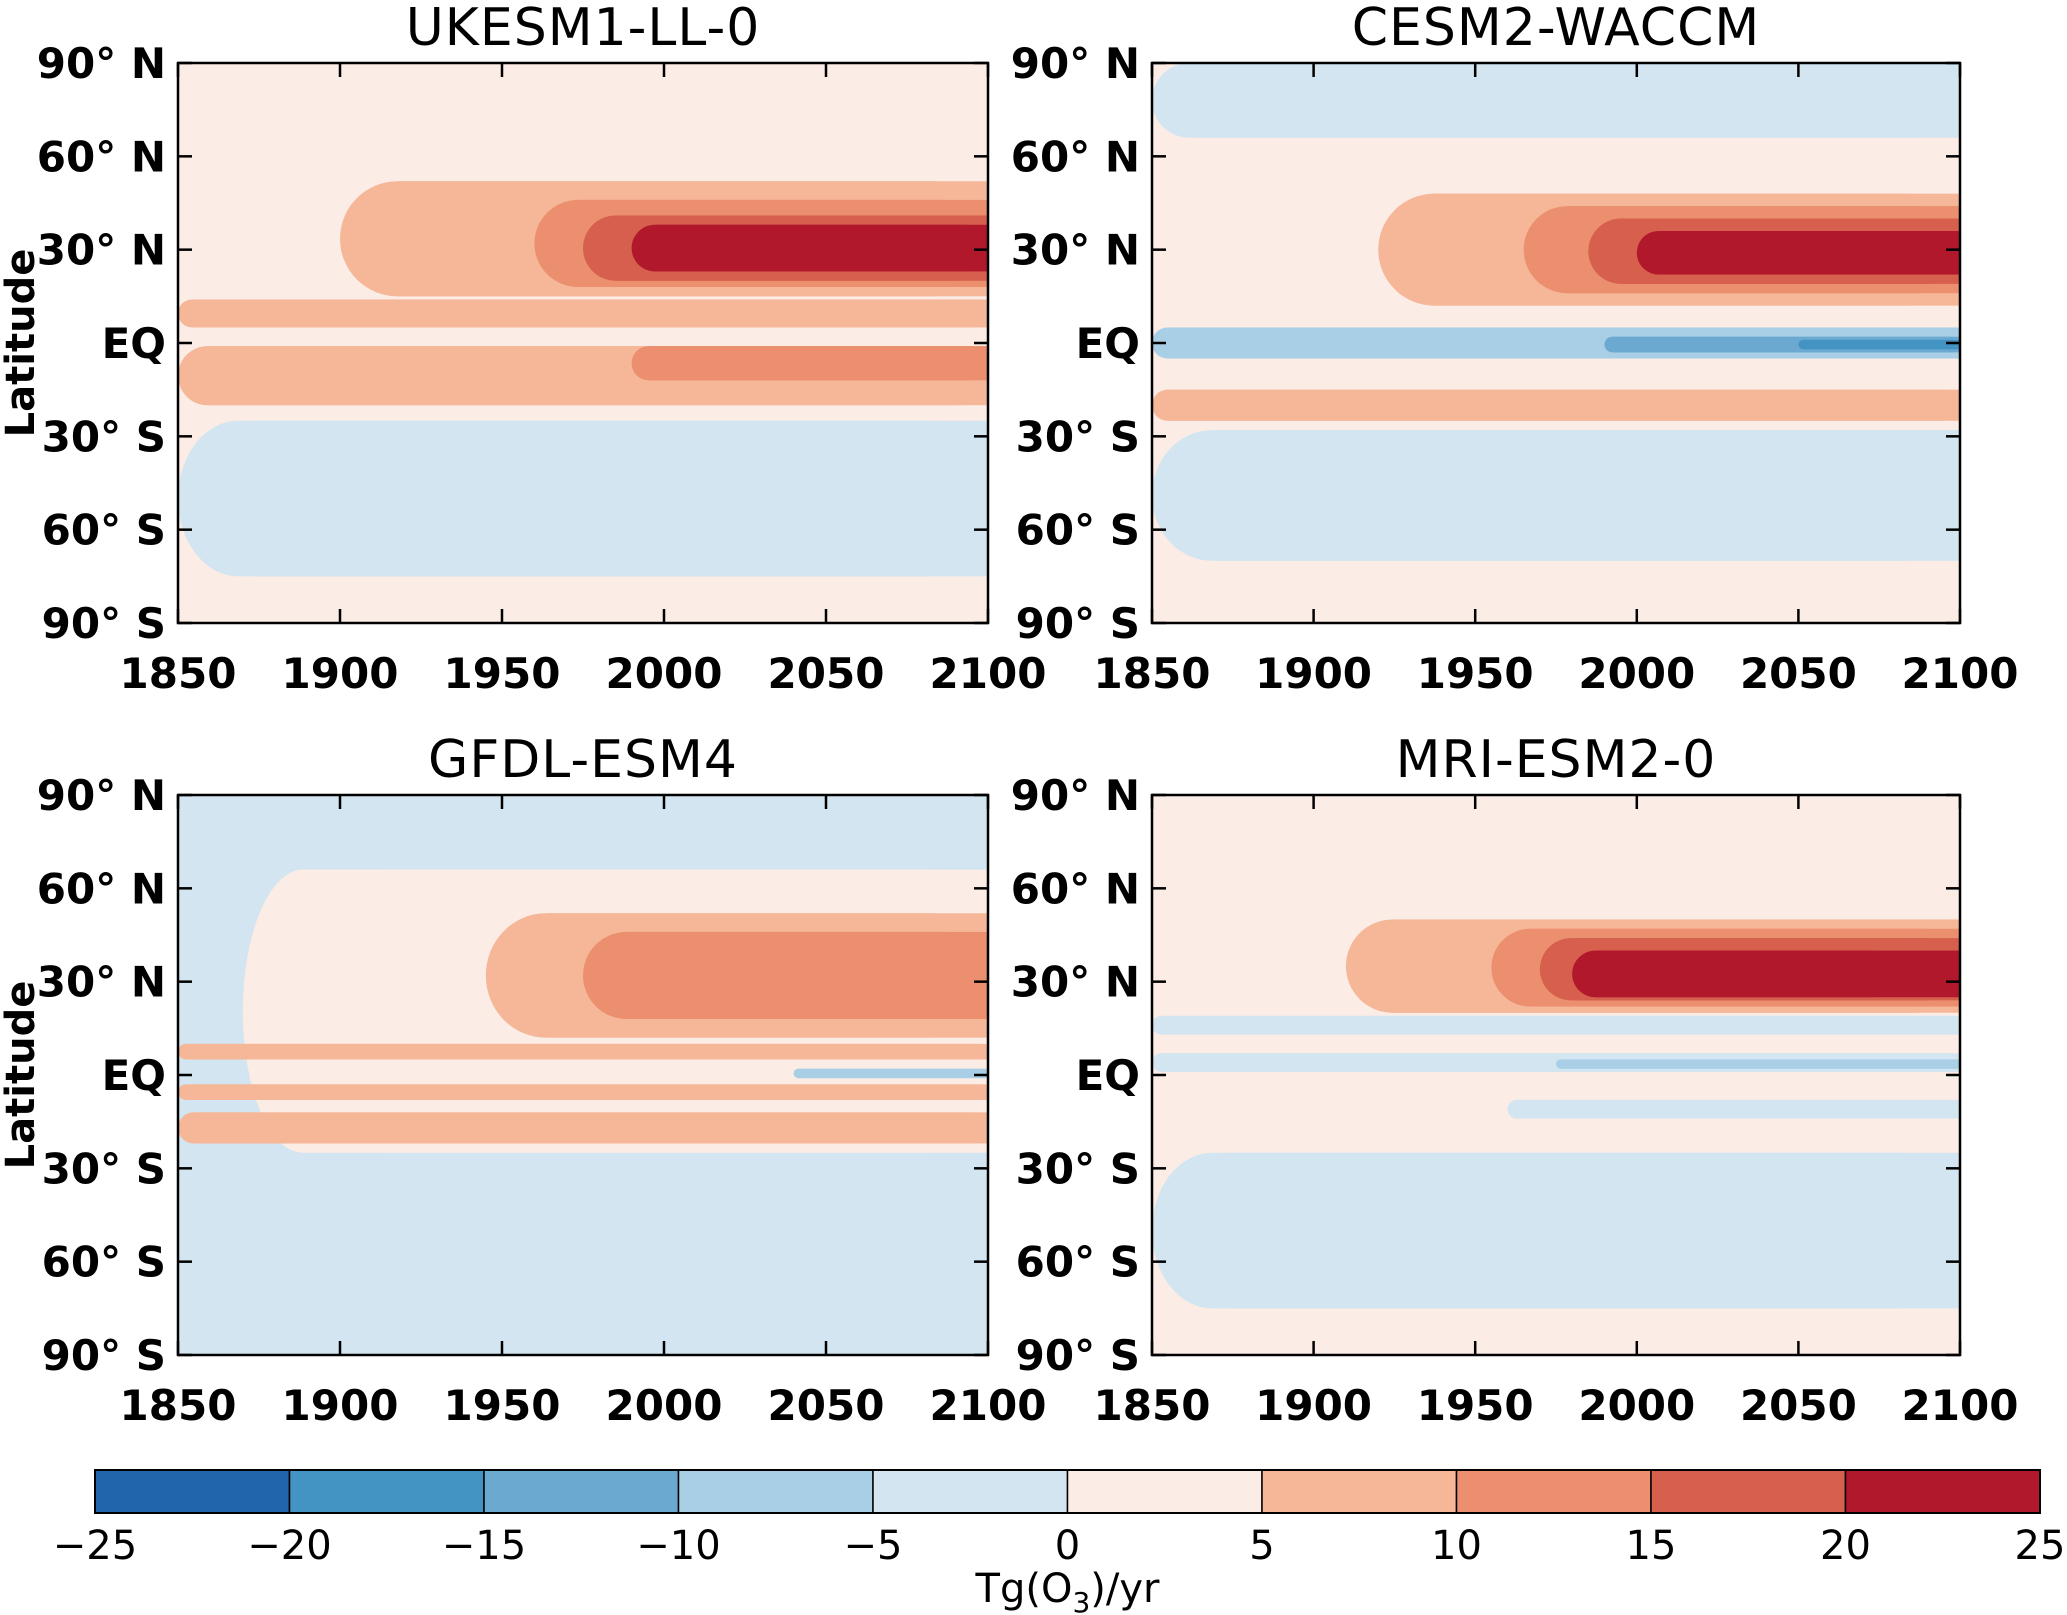 The height and width of the screenshot is (1615, 2067). I want to click on panel-title: GFDL-ESM4, so click(583, 760).